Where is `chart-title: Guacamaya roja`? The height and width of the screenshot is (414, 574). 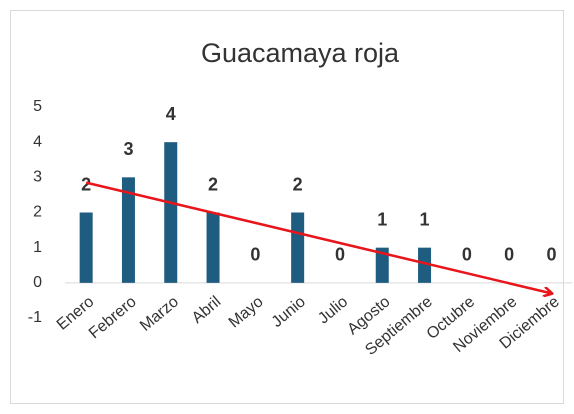
chart-title: Guacamaya roja is located at coordinates (300, 53).